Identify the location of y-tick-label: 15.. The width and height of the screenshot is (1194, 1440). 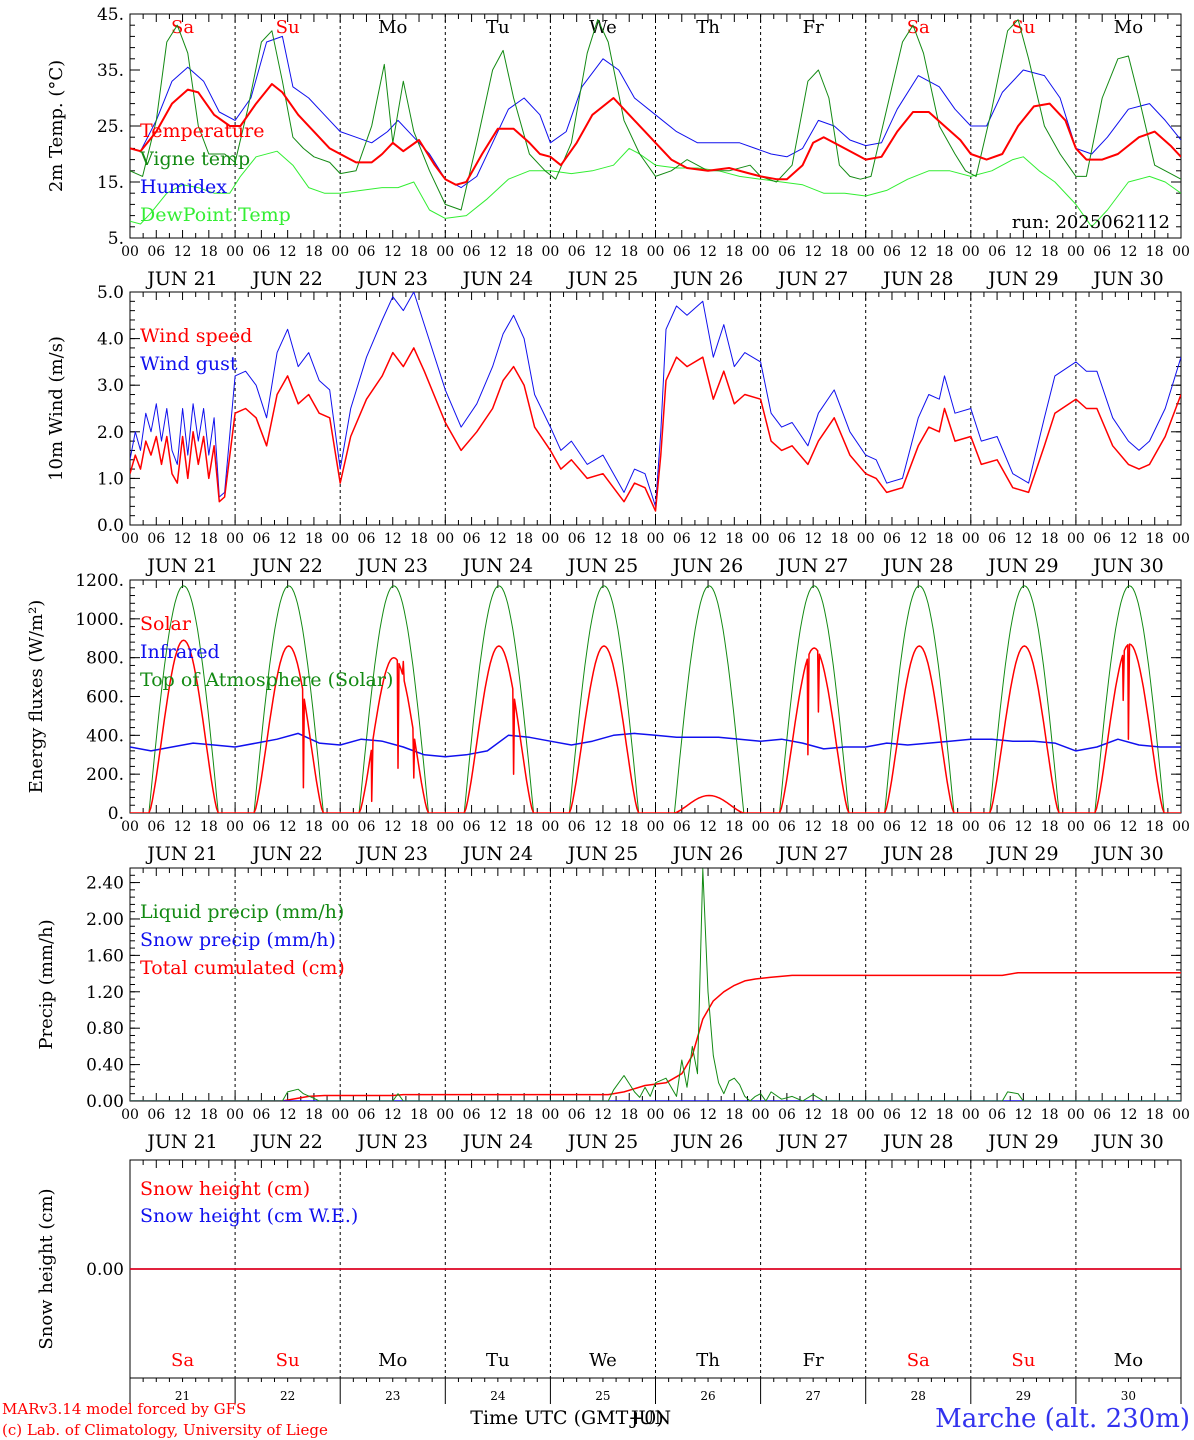
(110, 183).